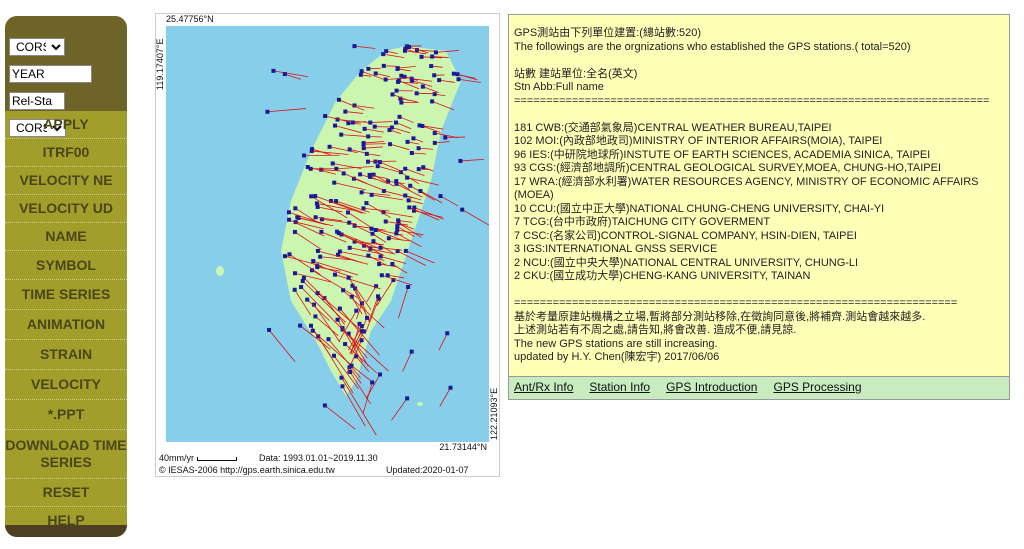 The height and width of the screenshot is (549, 1024). I want to click on velocity-ud-button: VELOCITY UD, so click(66, 209).